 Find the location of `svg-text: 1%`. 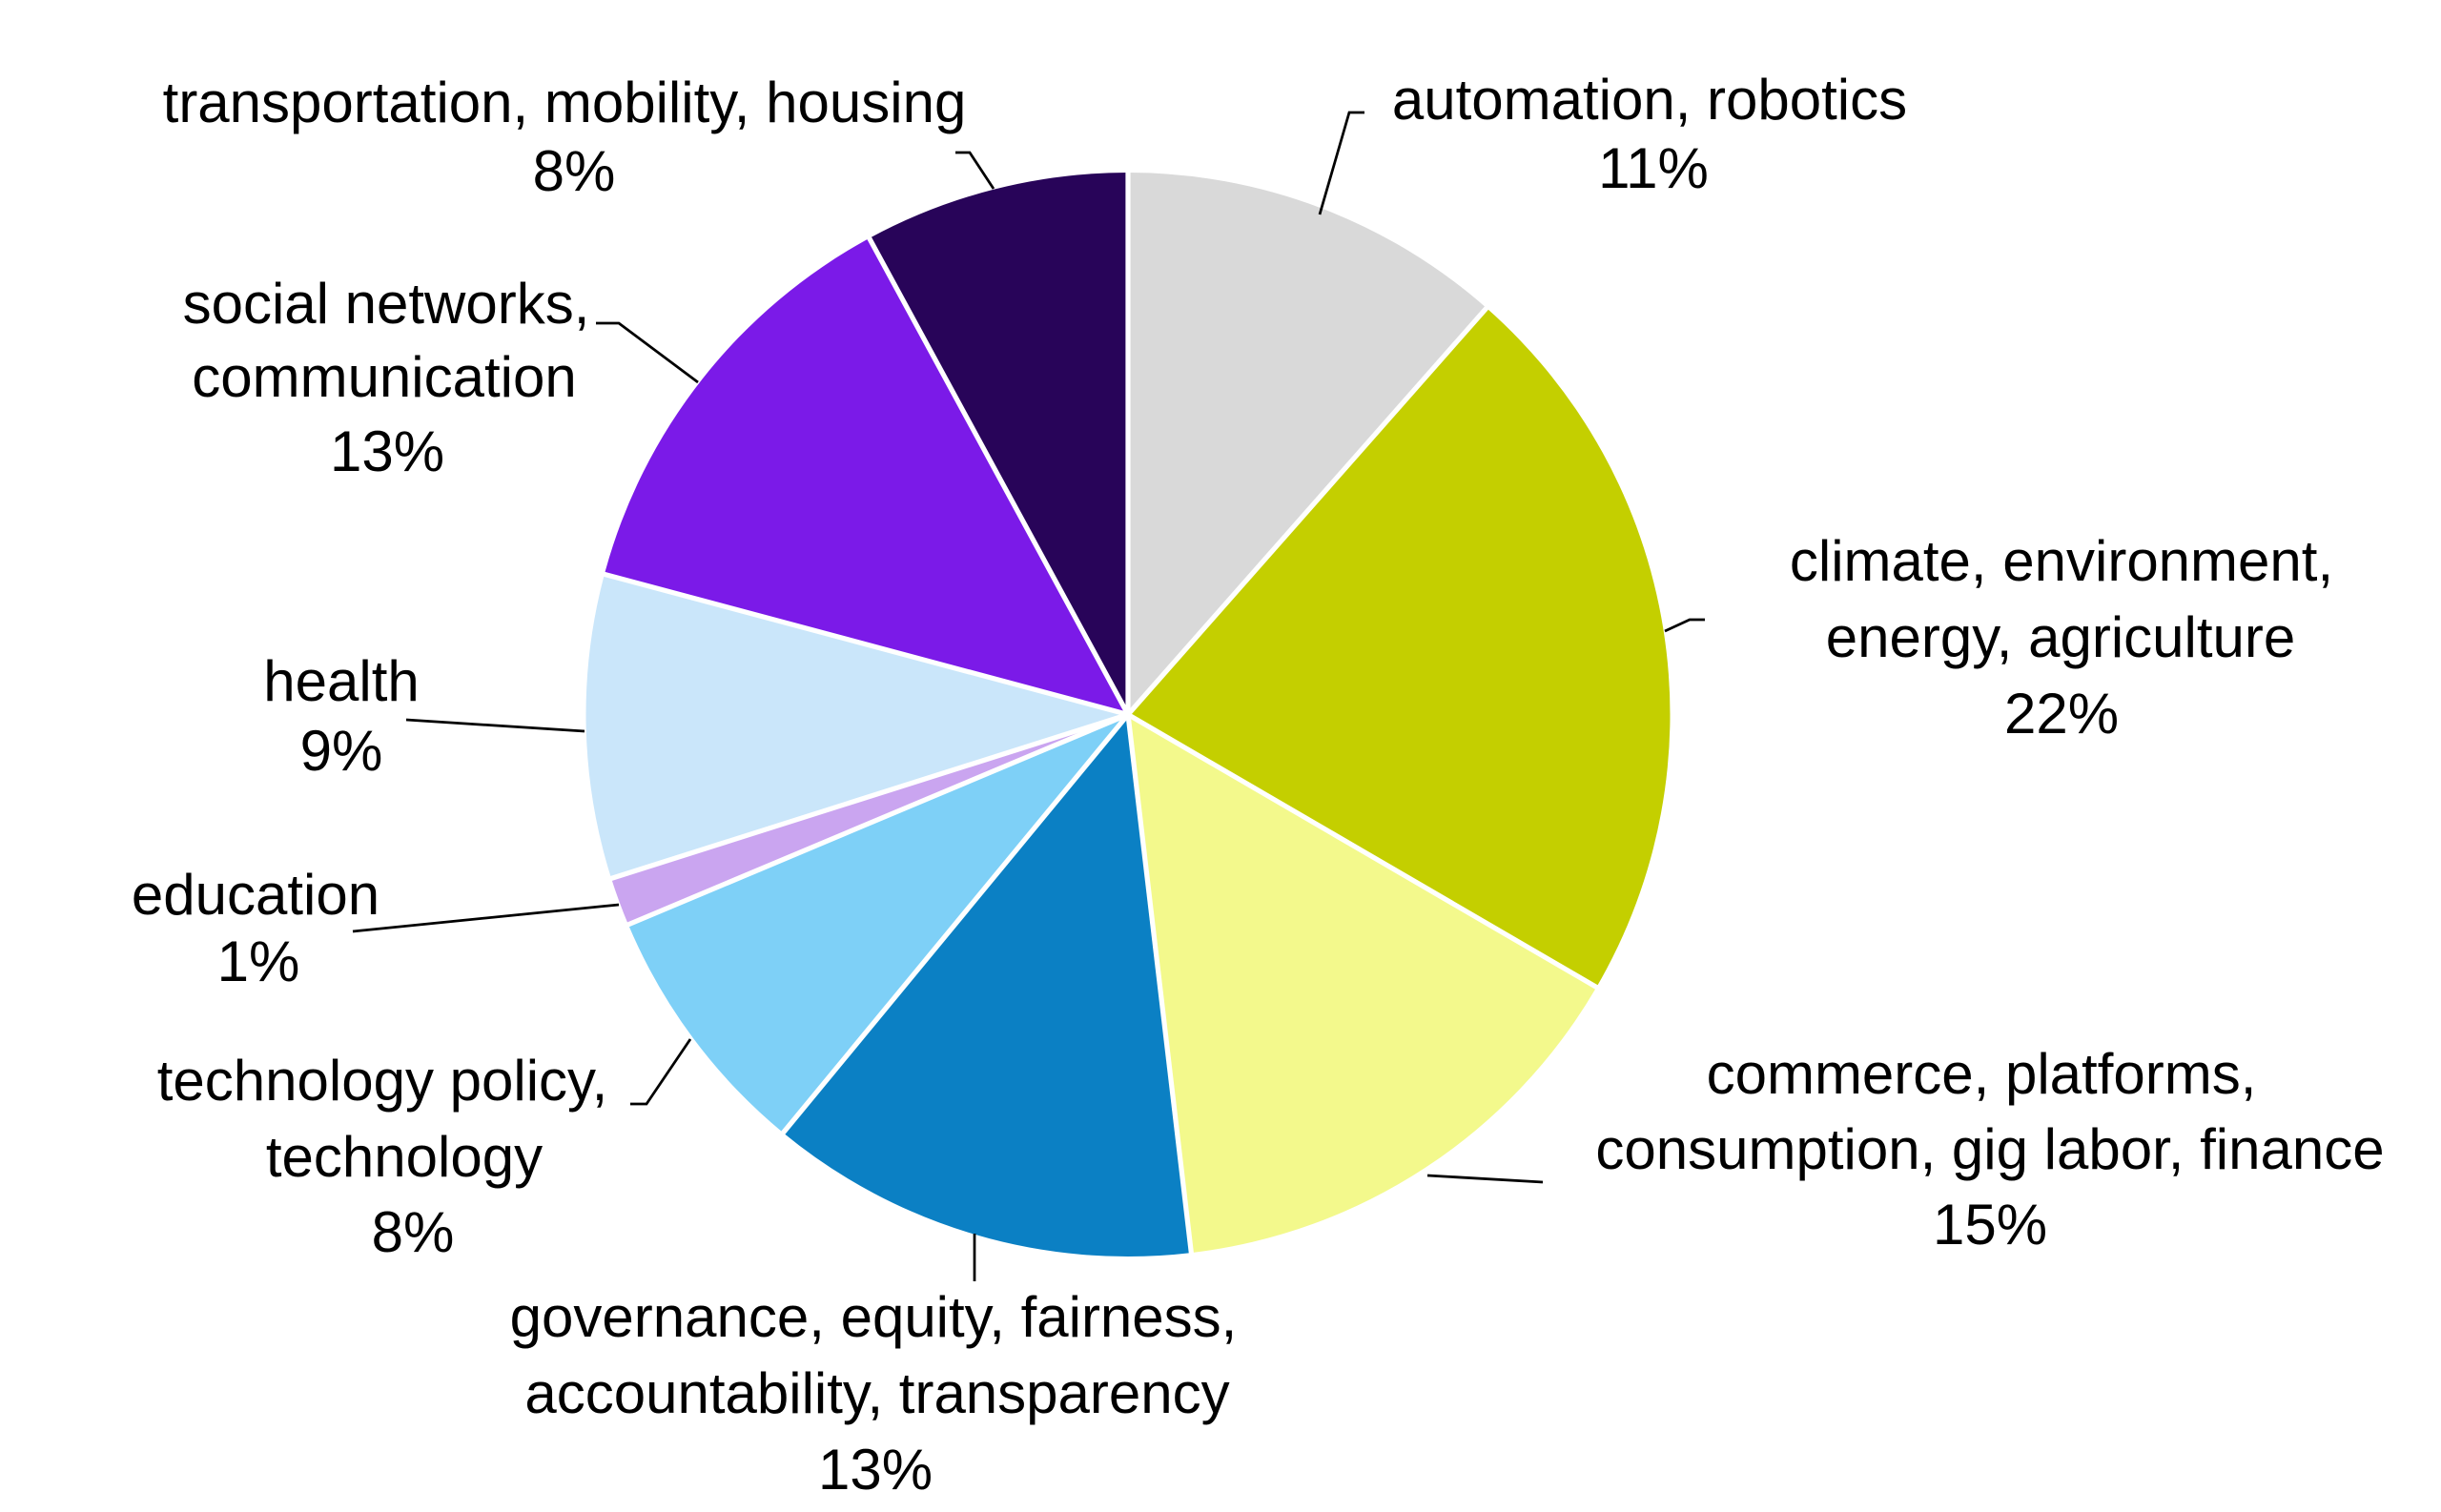

svg-text: 1% is located at coordinates (258, 961).